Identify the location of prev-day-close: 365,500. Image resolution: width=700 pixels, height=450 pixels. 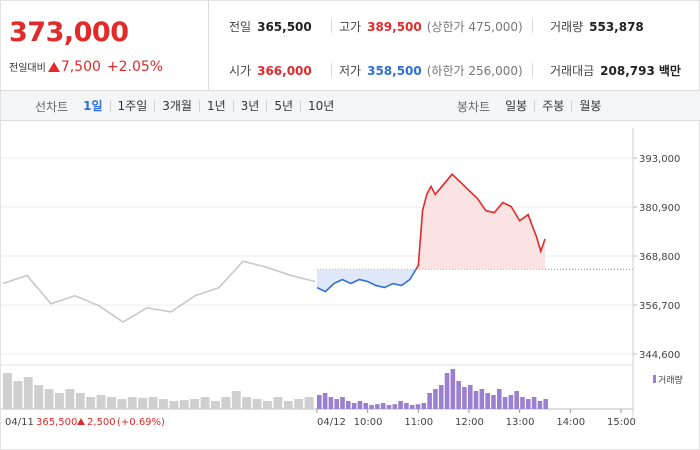
(56, 422).